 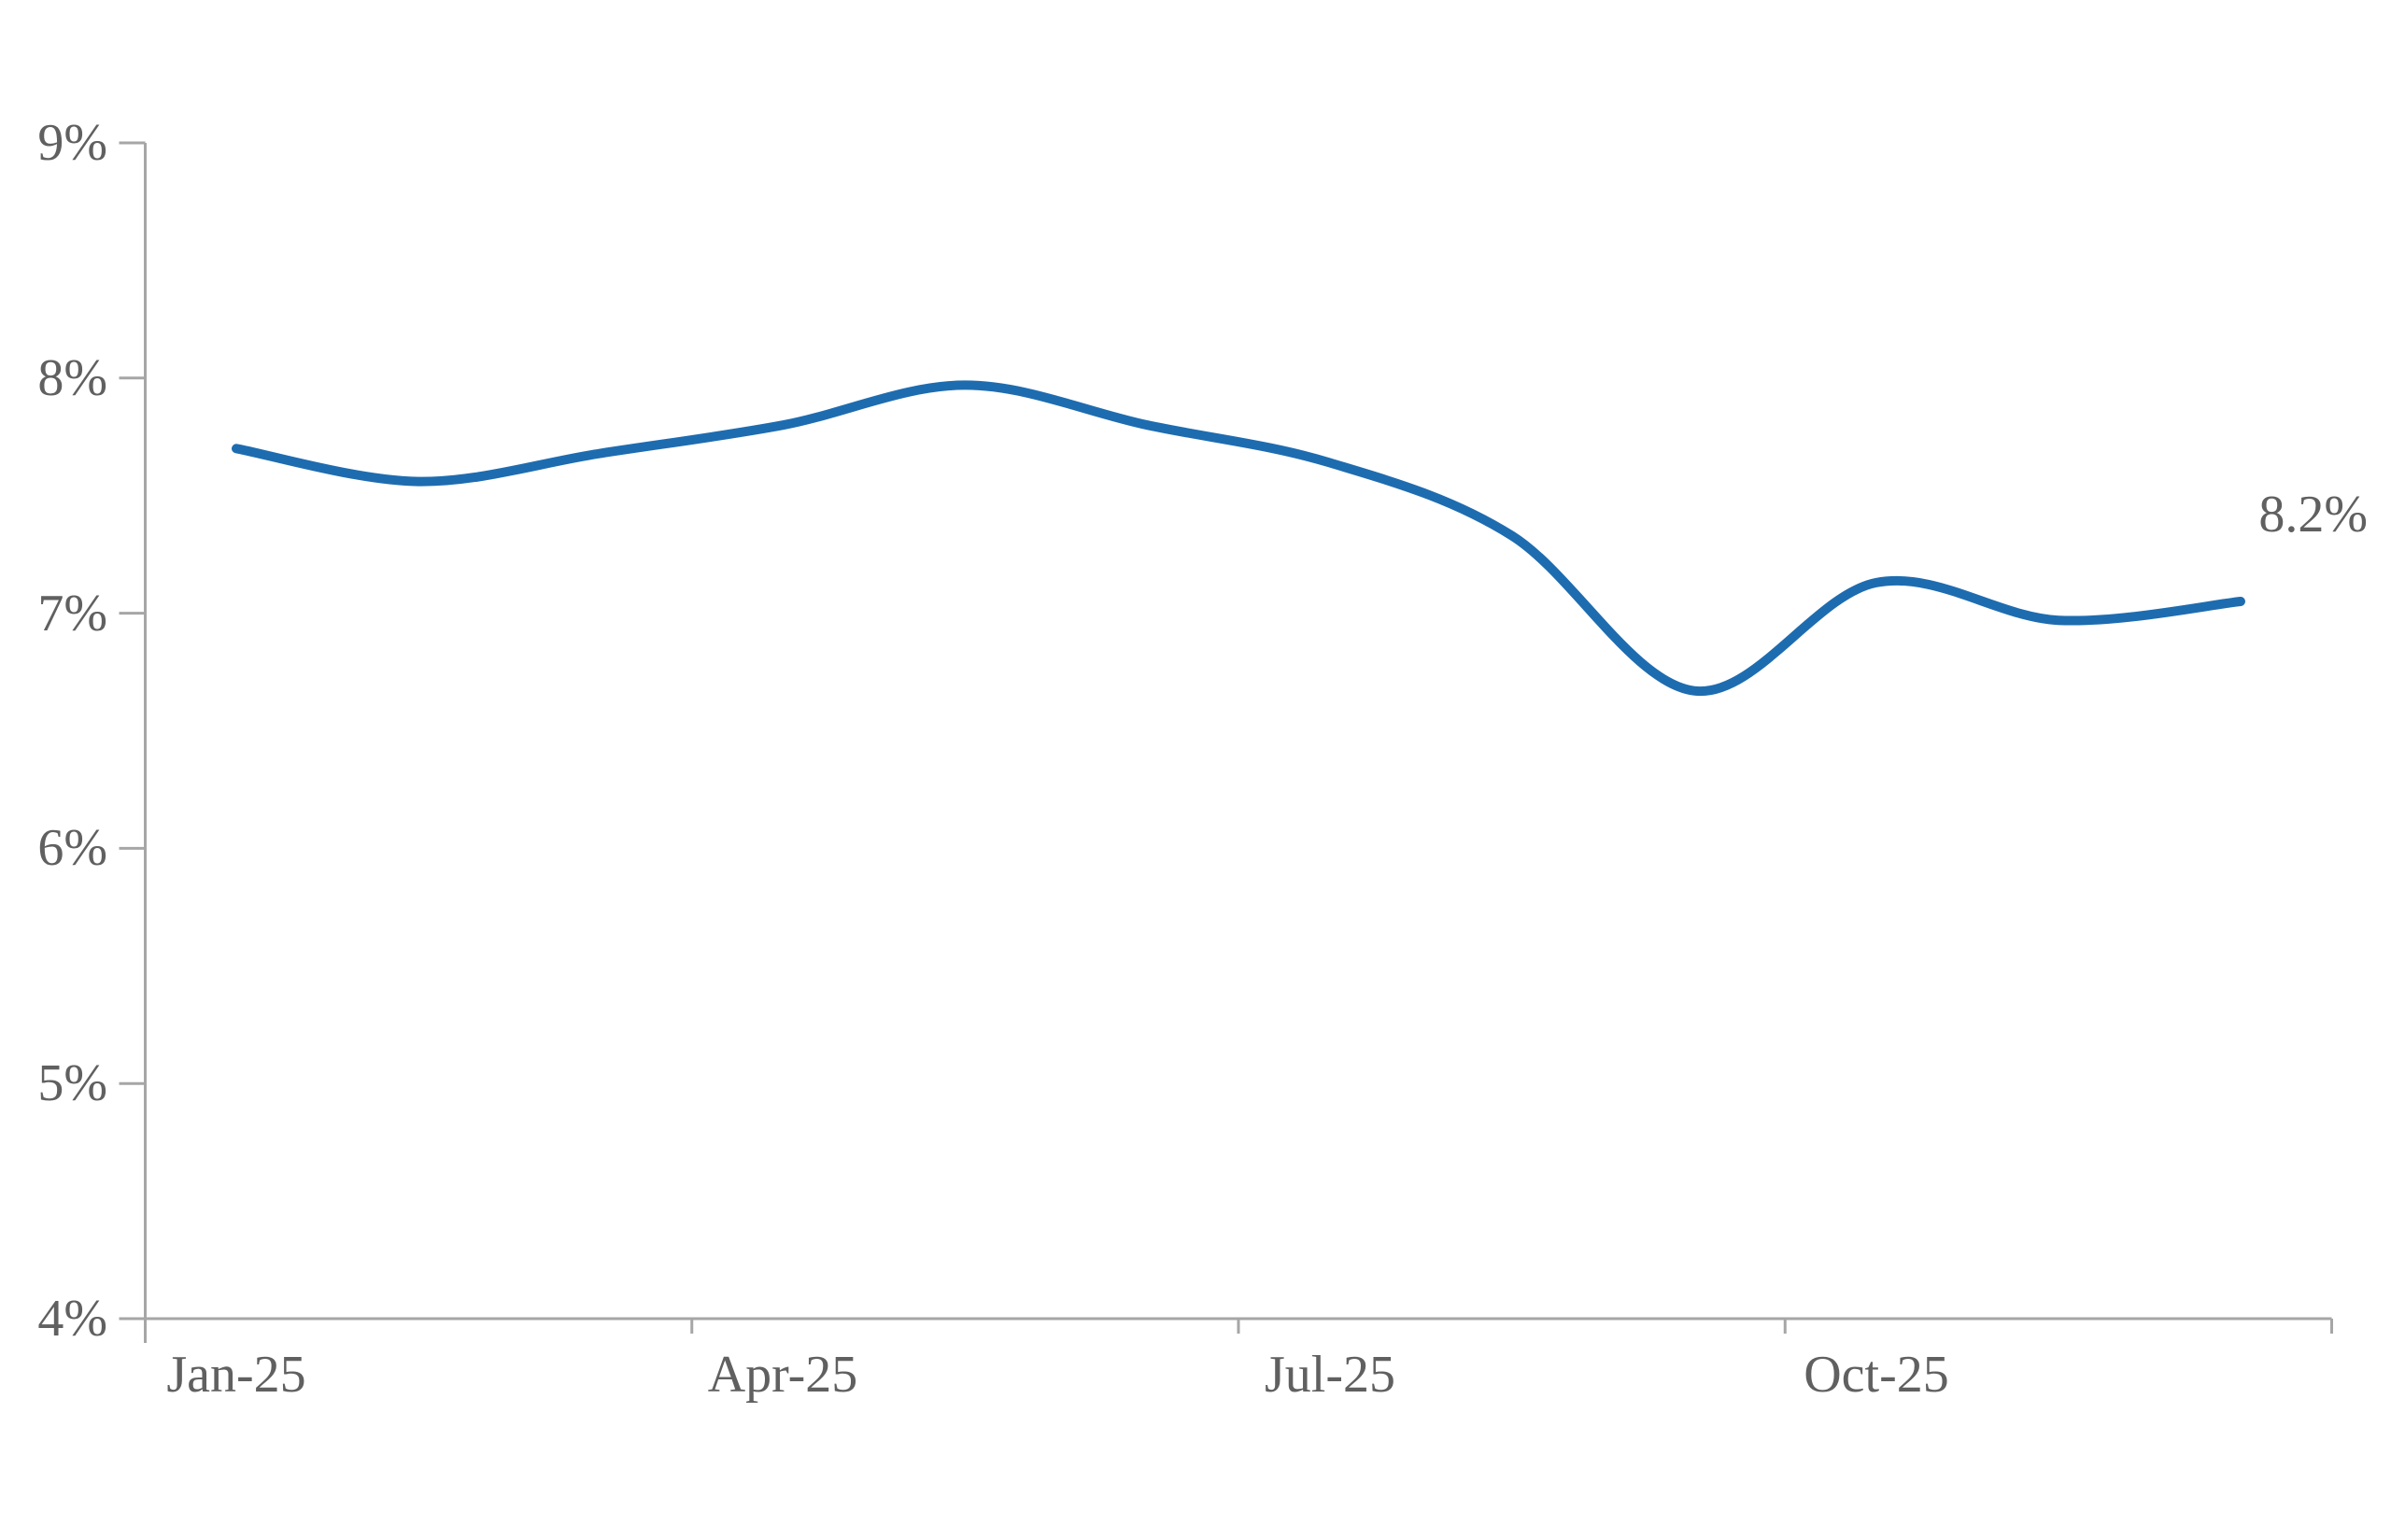 What do you see at coordinates (1876, 1375) in the screenshot?
I see `x-axis-tick-label: Oct-25` at bounding box center [1876, 1375].